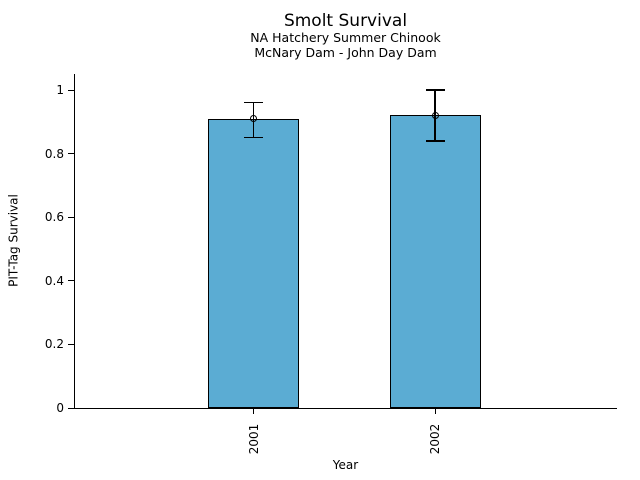 This screenshot has width=640, height=480. I want to click on x-tick-label: 2001, so click(253, 439).